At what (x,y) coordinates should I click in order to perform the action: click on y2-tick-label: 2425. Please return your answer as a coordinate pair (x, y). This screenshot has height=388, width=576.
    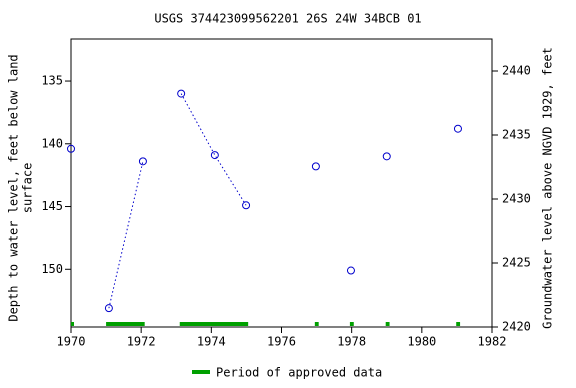
    Looking at the image, I should click on (516, 263).